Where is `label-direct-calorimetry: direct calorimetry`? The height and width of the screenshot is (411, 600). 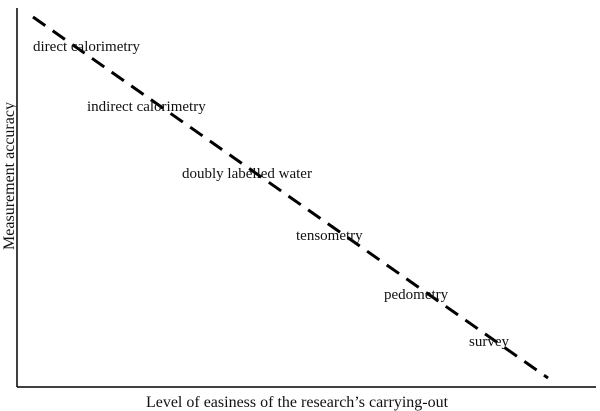
label-direct-calorimetry: direct calorimetry is located at coordinates (87, 47).